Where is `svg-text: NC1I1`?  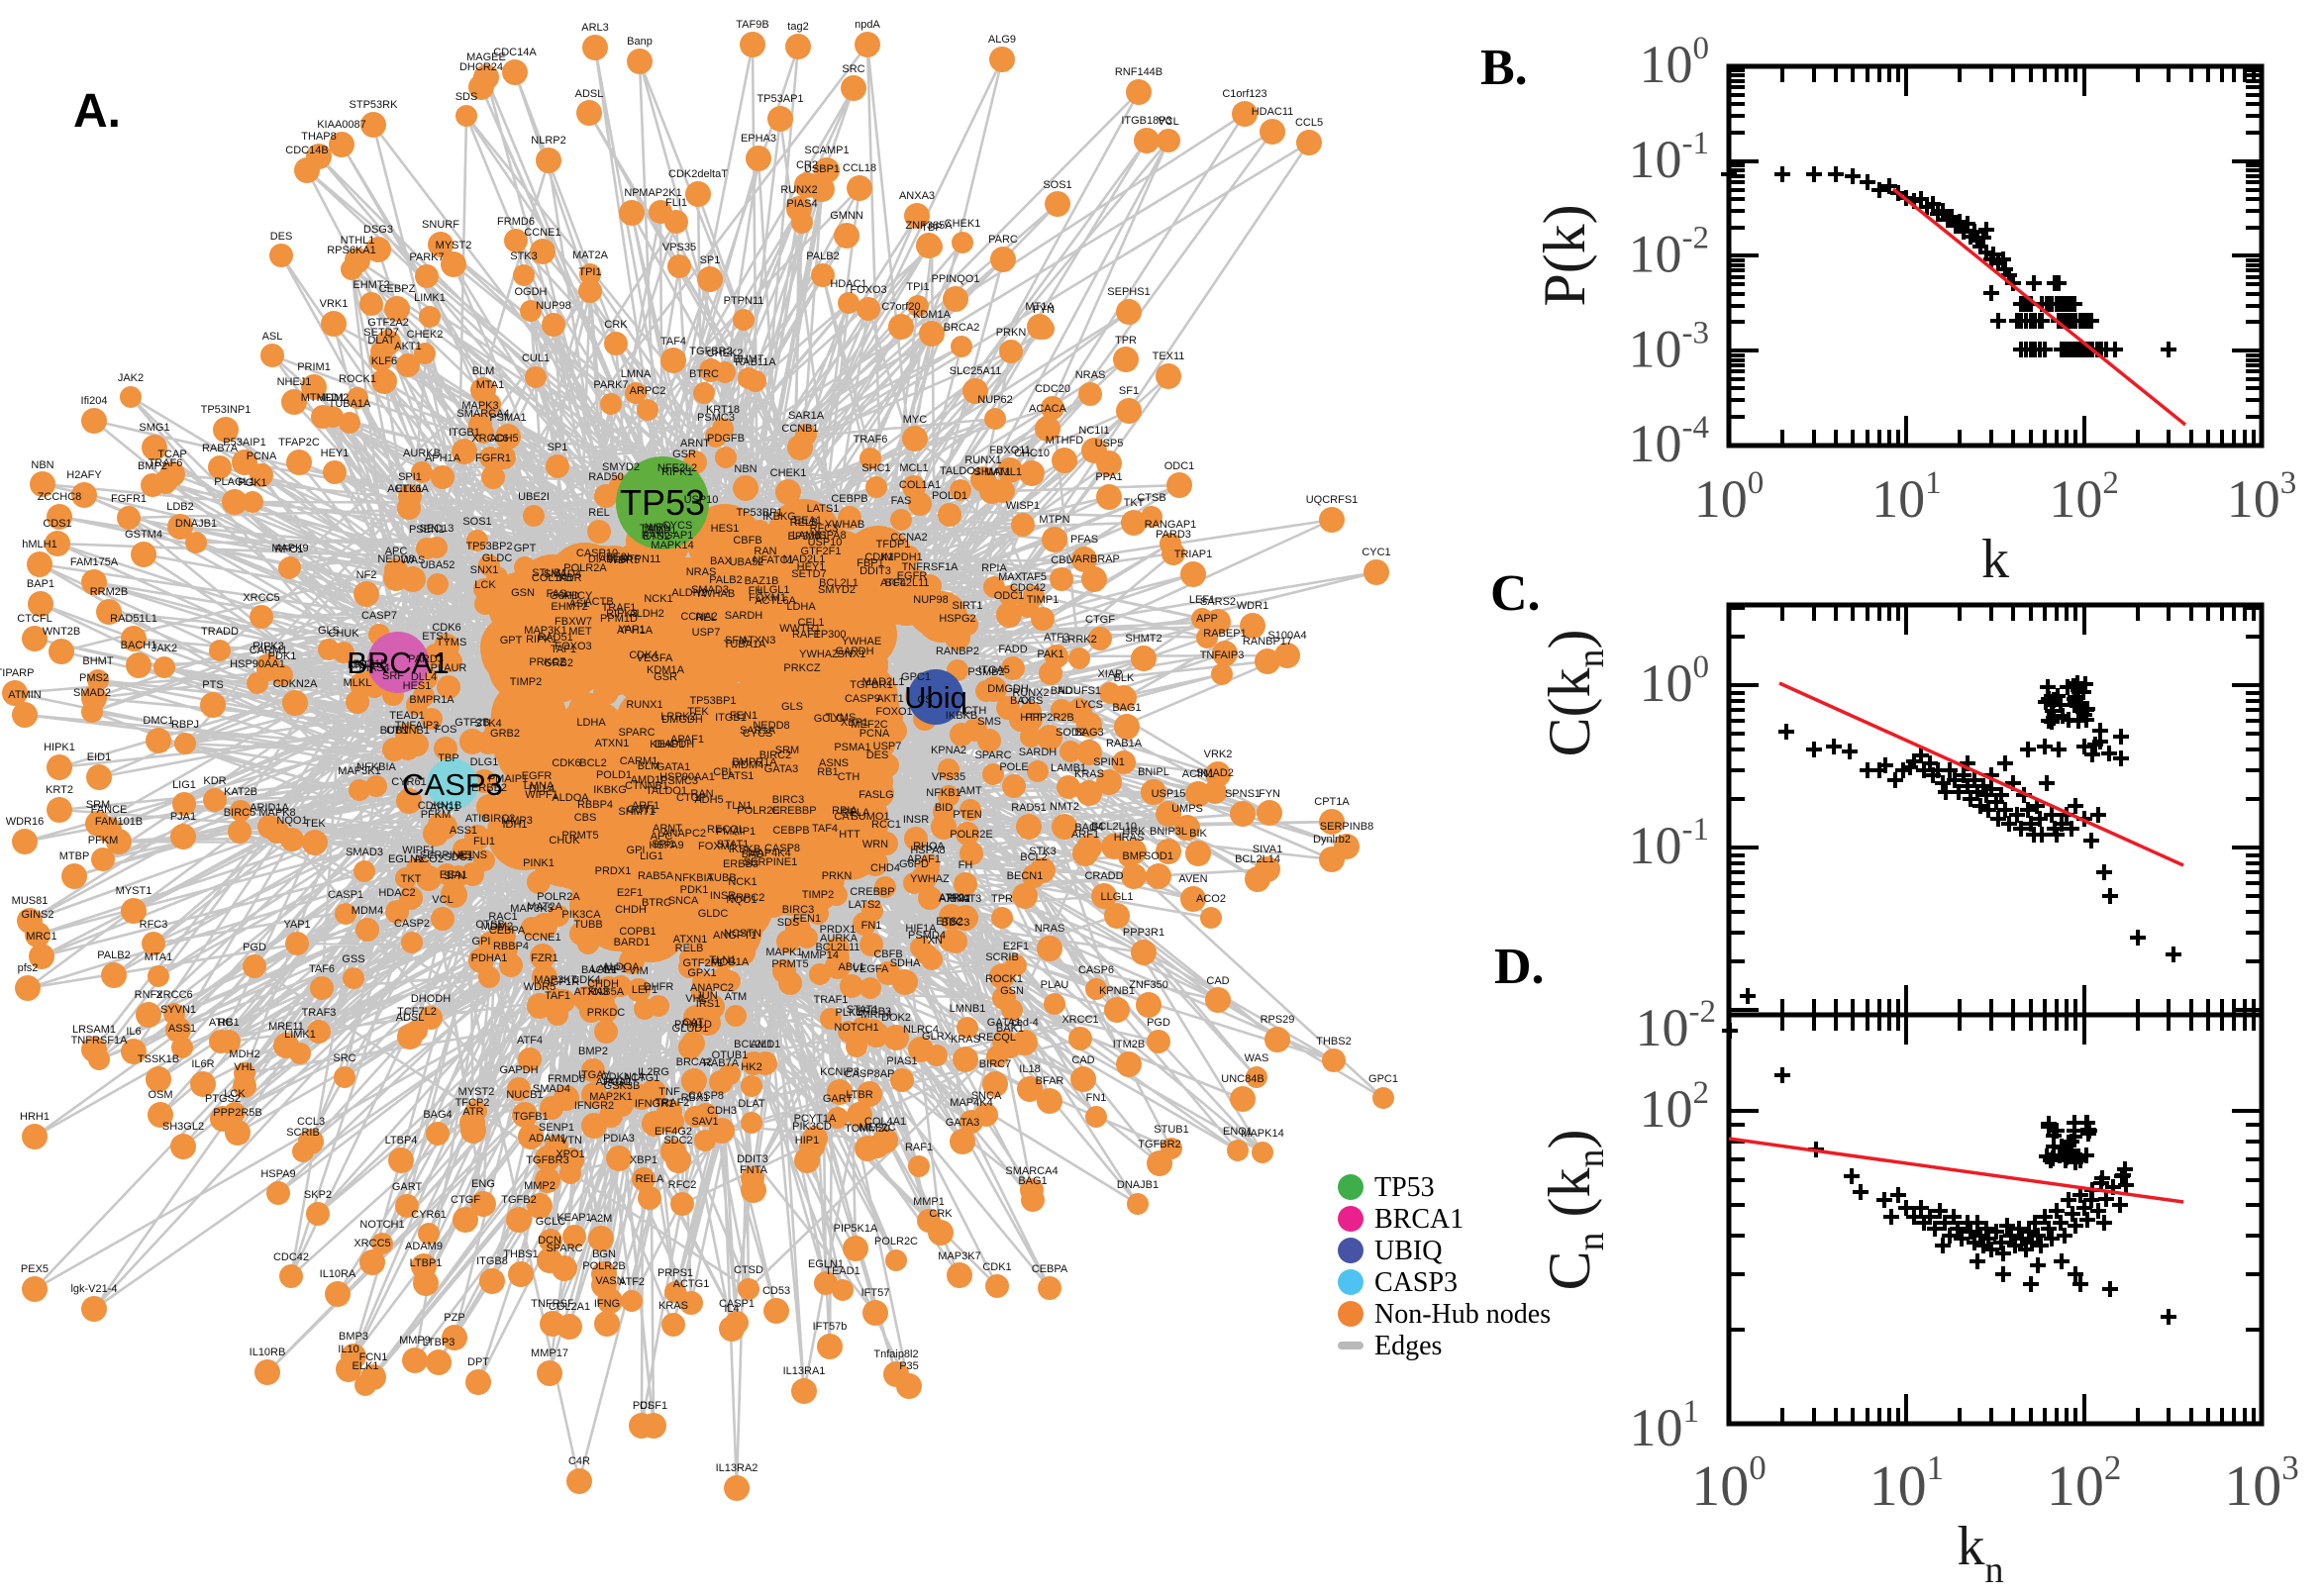
svg-text: NC1I1 is located at coordinates (1093, 431).